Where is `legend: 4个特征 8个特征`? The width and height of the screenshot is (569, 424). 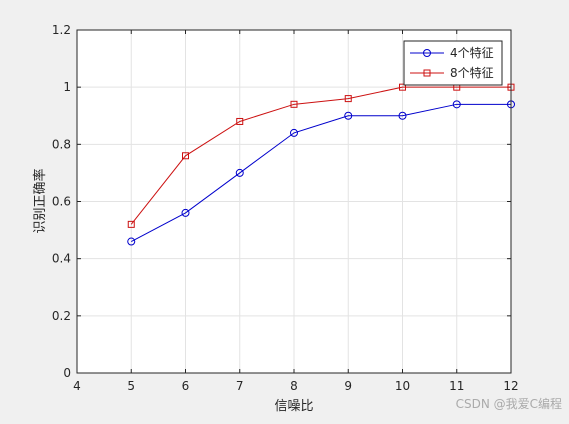
legend: 4个特征 8个特征 is located at coordinates (453, 63).